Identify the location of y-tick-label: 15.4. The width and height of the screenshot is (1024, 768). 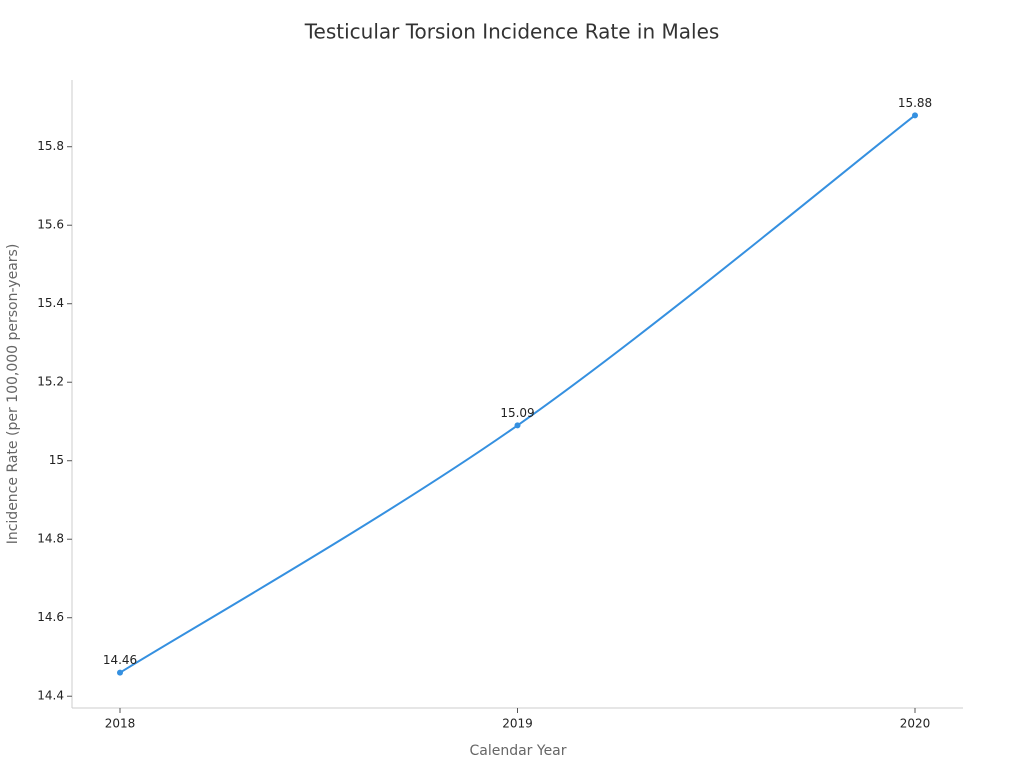
(50, 303).